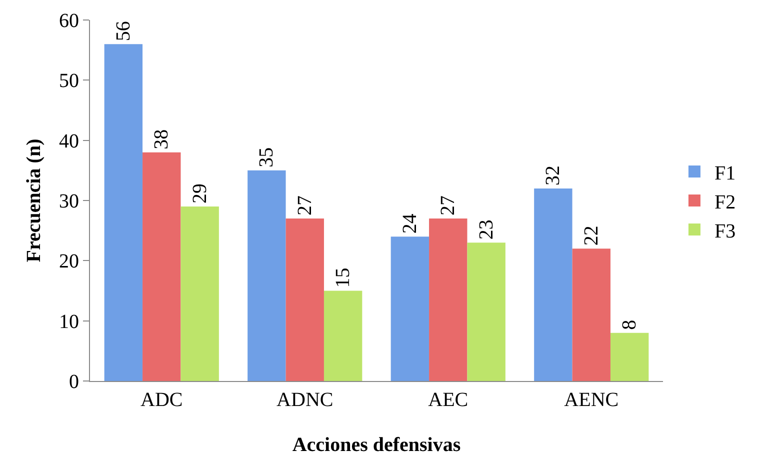 The image size is (773, 461). I want to click on x-tick-label: ADNC, so click(305, 400).